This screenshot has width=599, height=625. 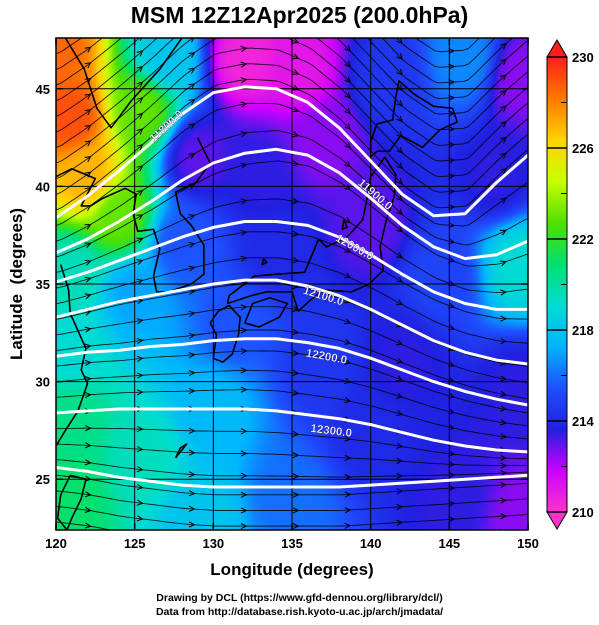 I want to click on y-tick-label: 35, so click(x=43, y=284).